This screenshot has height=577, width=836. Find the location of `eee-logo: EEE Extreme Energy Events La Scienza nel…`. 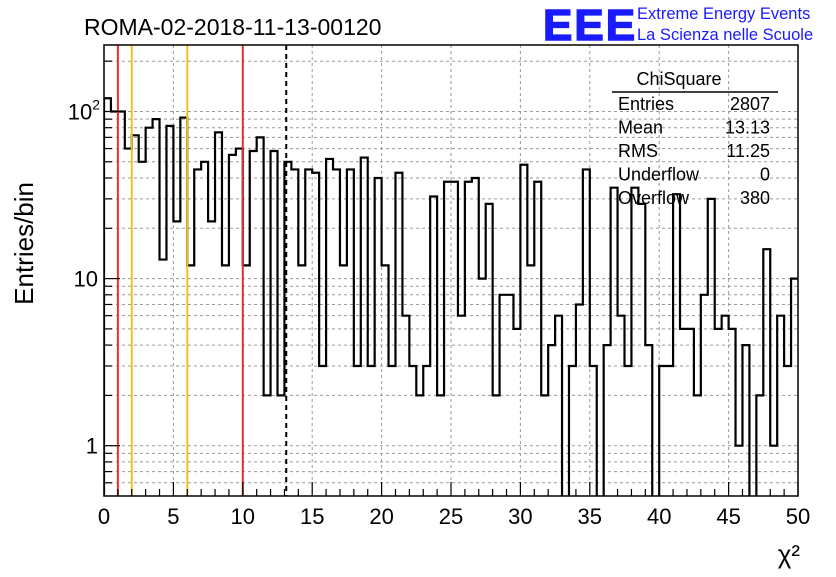

eee-logo: EEE Extreme Energy Events La Scienza nel… is located at coordinates (677, 25).